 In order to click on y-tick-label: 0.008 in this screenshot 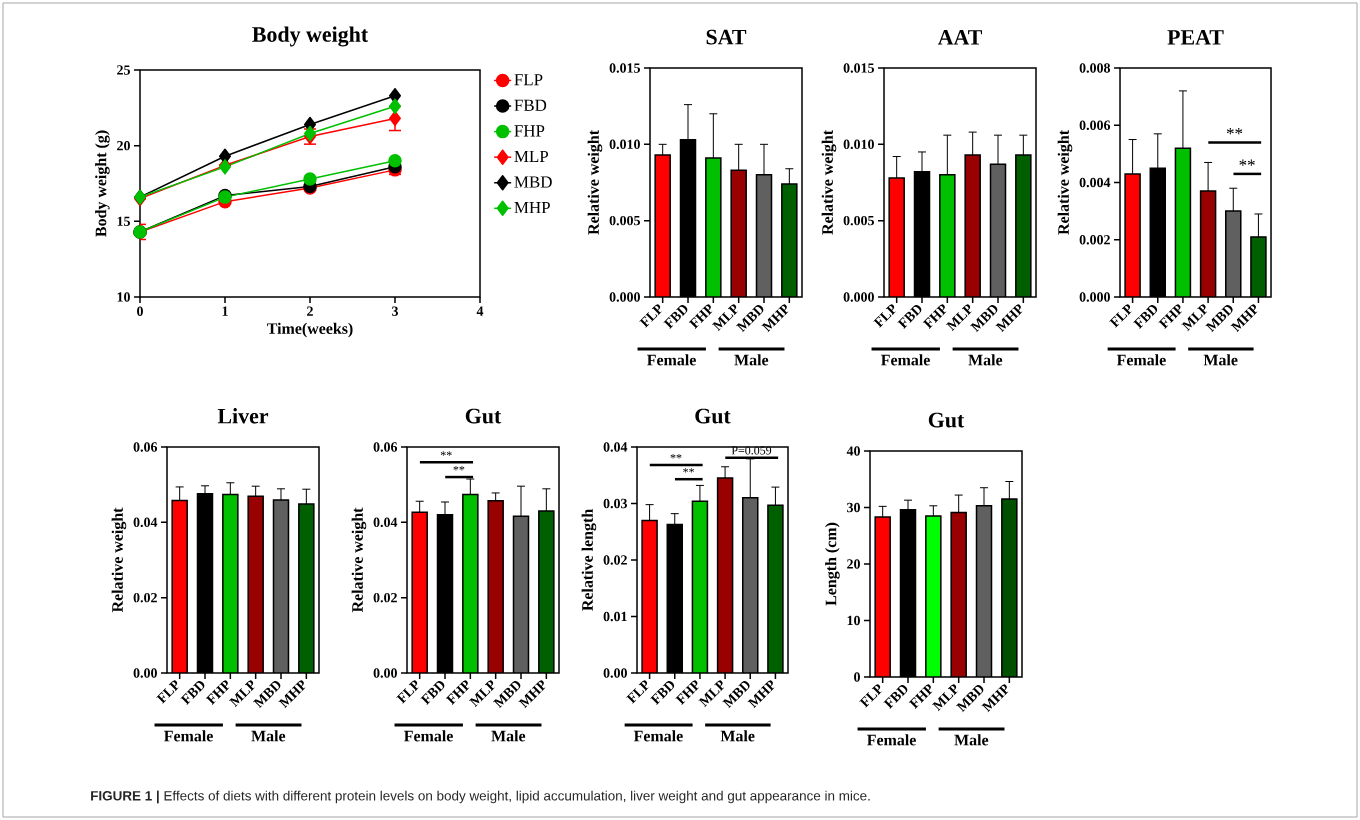, I will do `click(1095, 68)`.